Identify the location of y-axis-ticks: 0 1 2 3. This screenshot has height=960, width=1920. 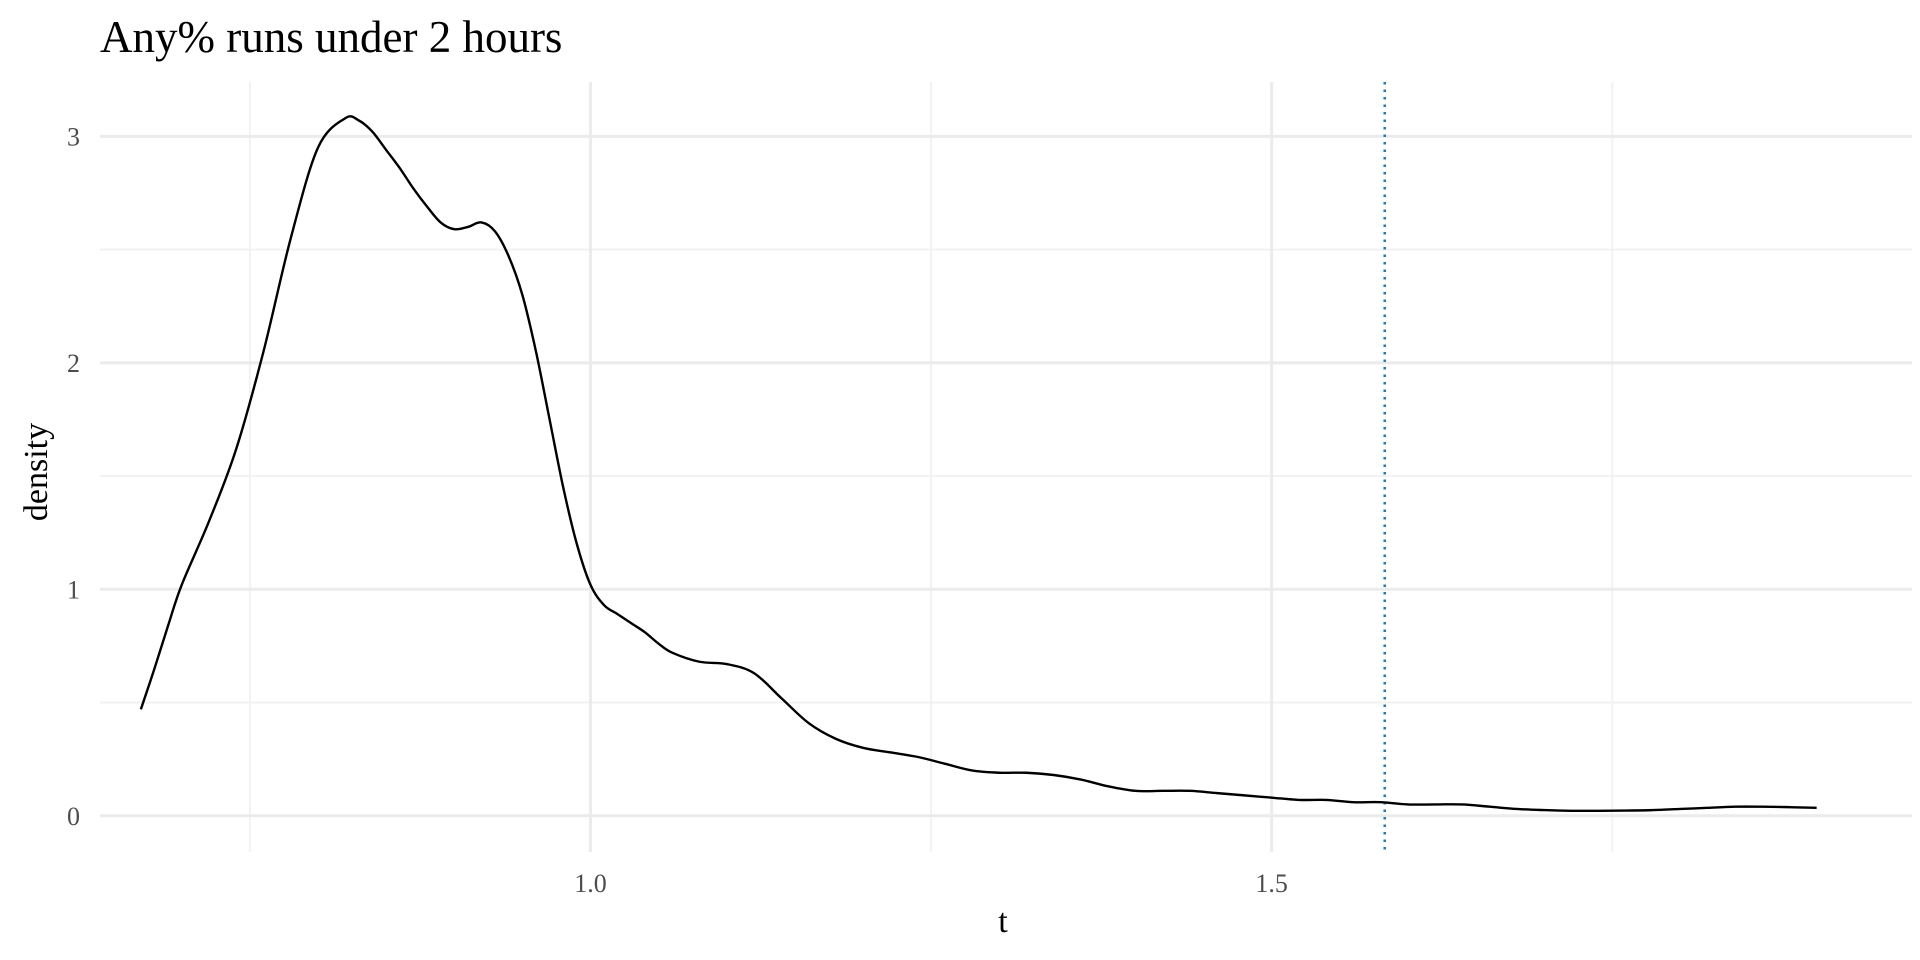
(73, 476).